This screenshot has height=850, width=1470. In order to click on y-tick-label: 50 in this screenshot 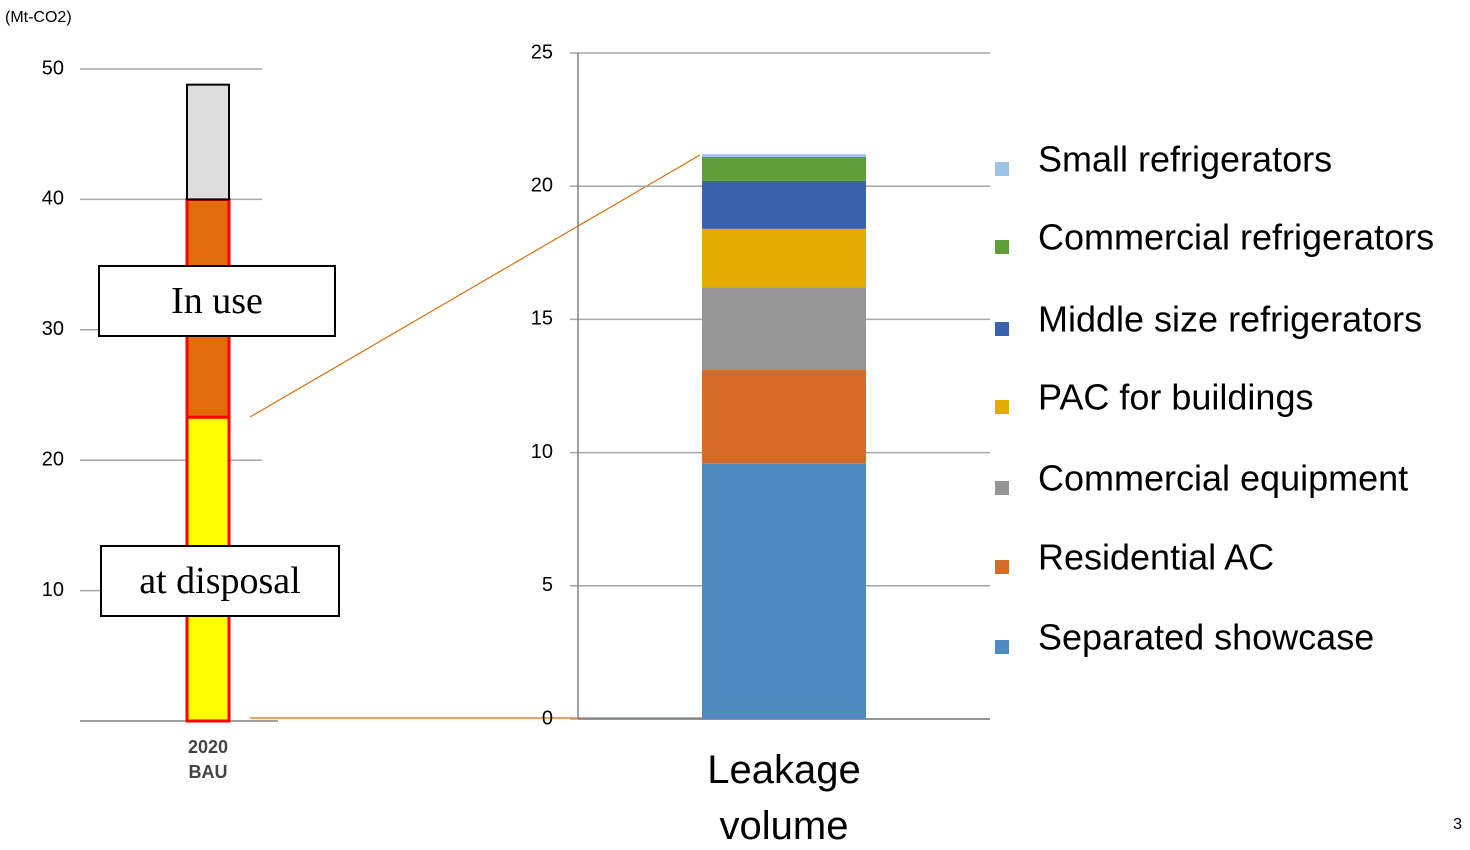, I will do `click(53, 68)`.